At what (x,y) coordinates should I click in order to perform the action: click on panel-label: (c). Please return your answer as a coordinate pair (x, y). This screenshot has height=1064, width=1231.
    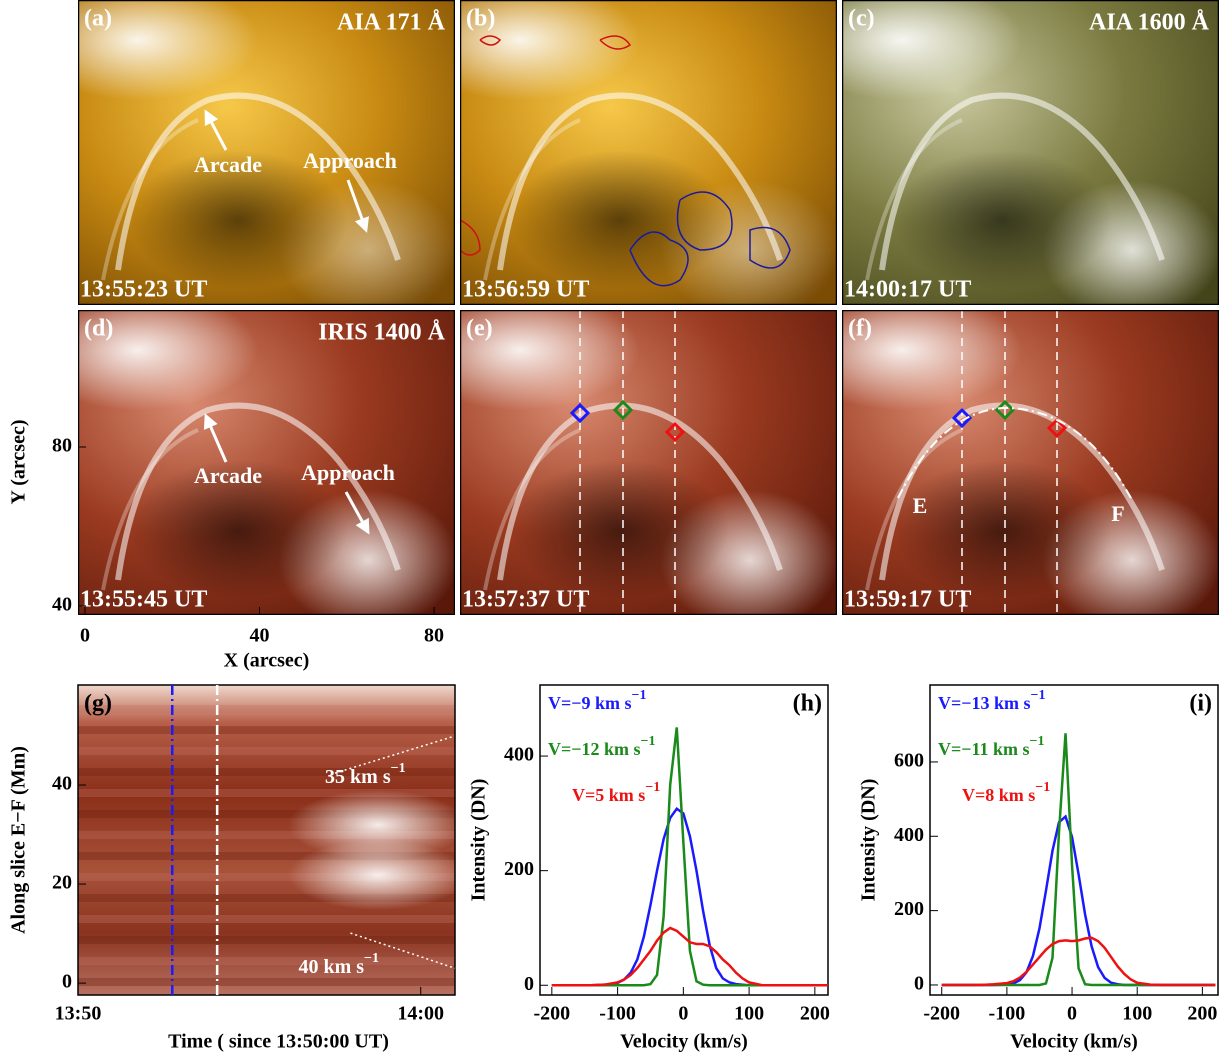
    Looking at the image, I should click on (861, 19).